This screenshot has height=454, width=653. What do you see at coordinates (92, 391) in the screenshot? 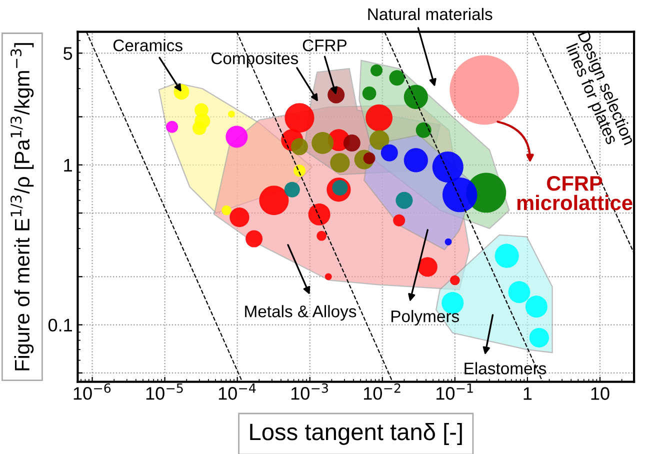
I see `x-tick-label: 10$^{−6}$` at bounding box center [92, 391].